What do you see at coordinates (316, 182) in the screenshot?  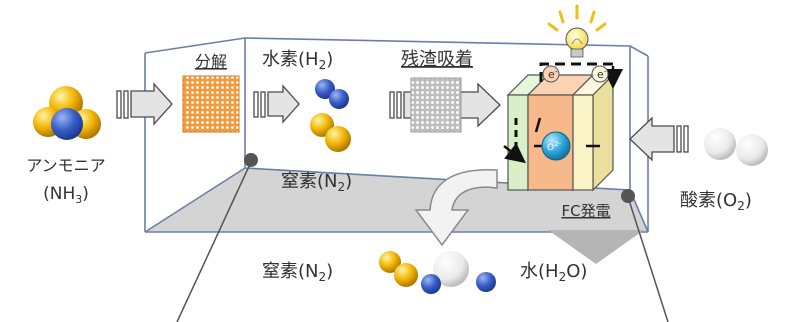 I see `nitrogen-inside-label: 窒素(N2)` at bounding box center [316, 182].